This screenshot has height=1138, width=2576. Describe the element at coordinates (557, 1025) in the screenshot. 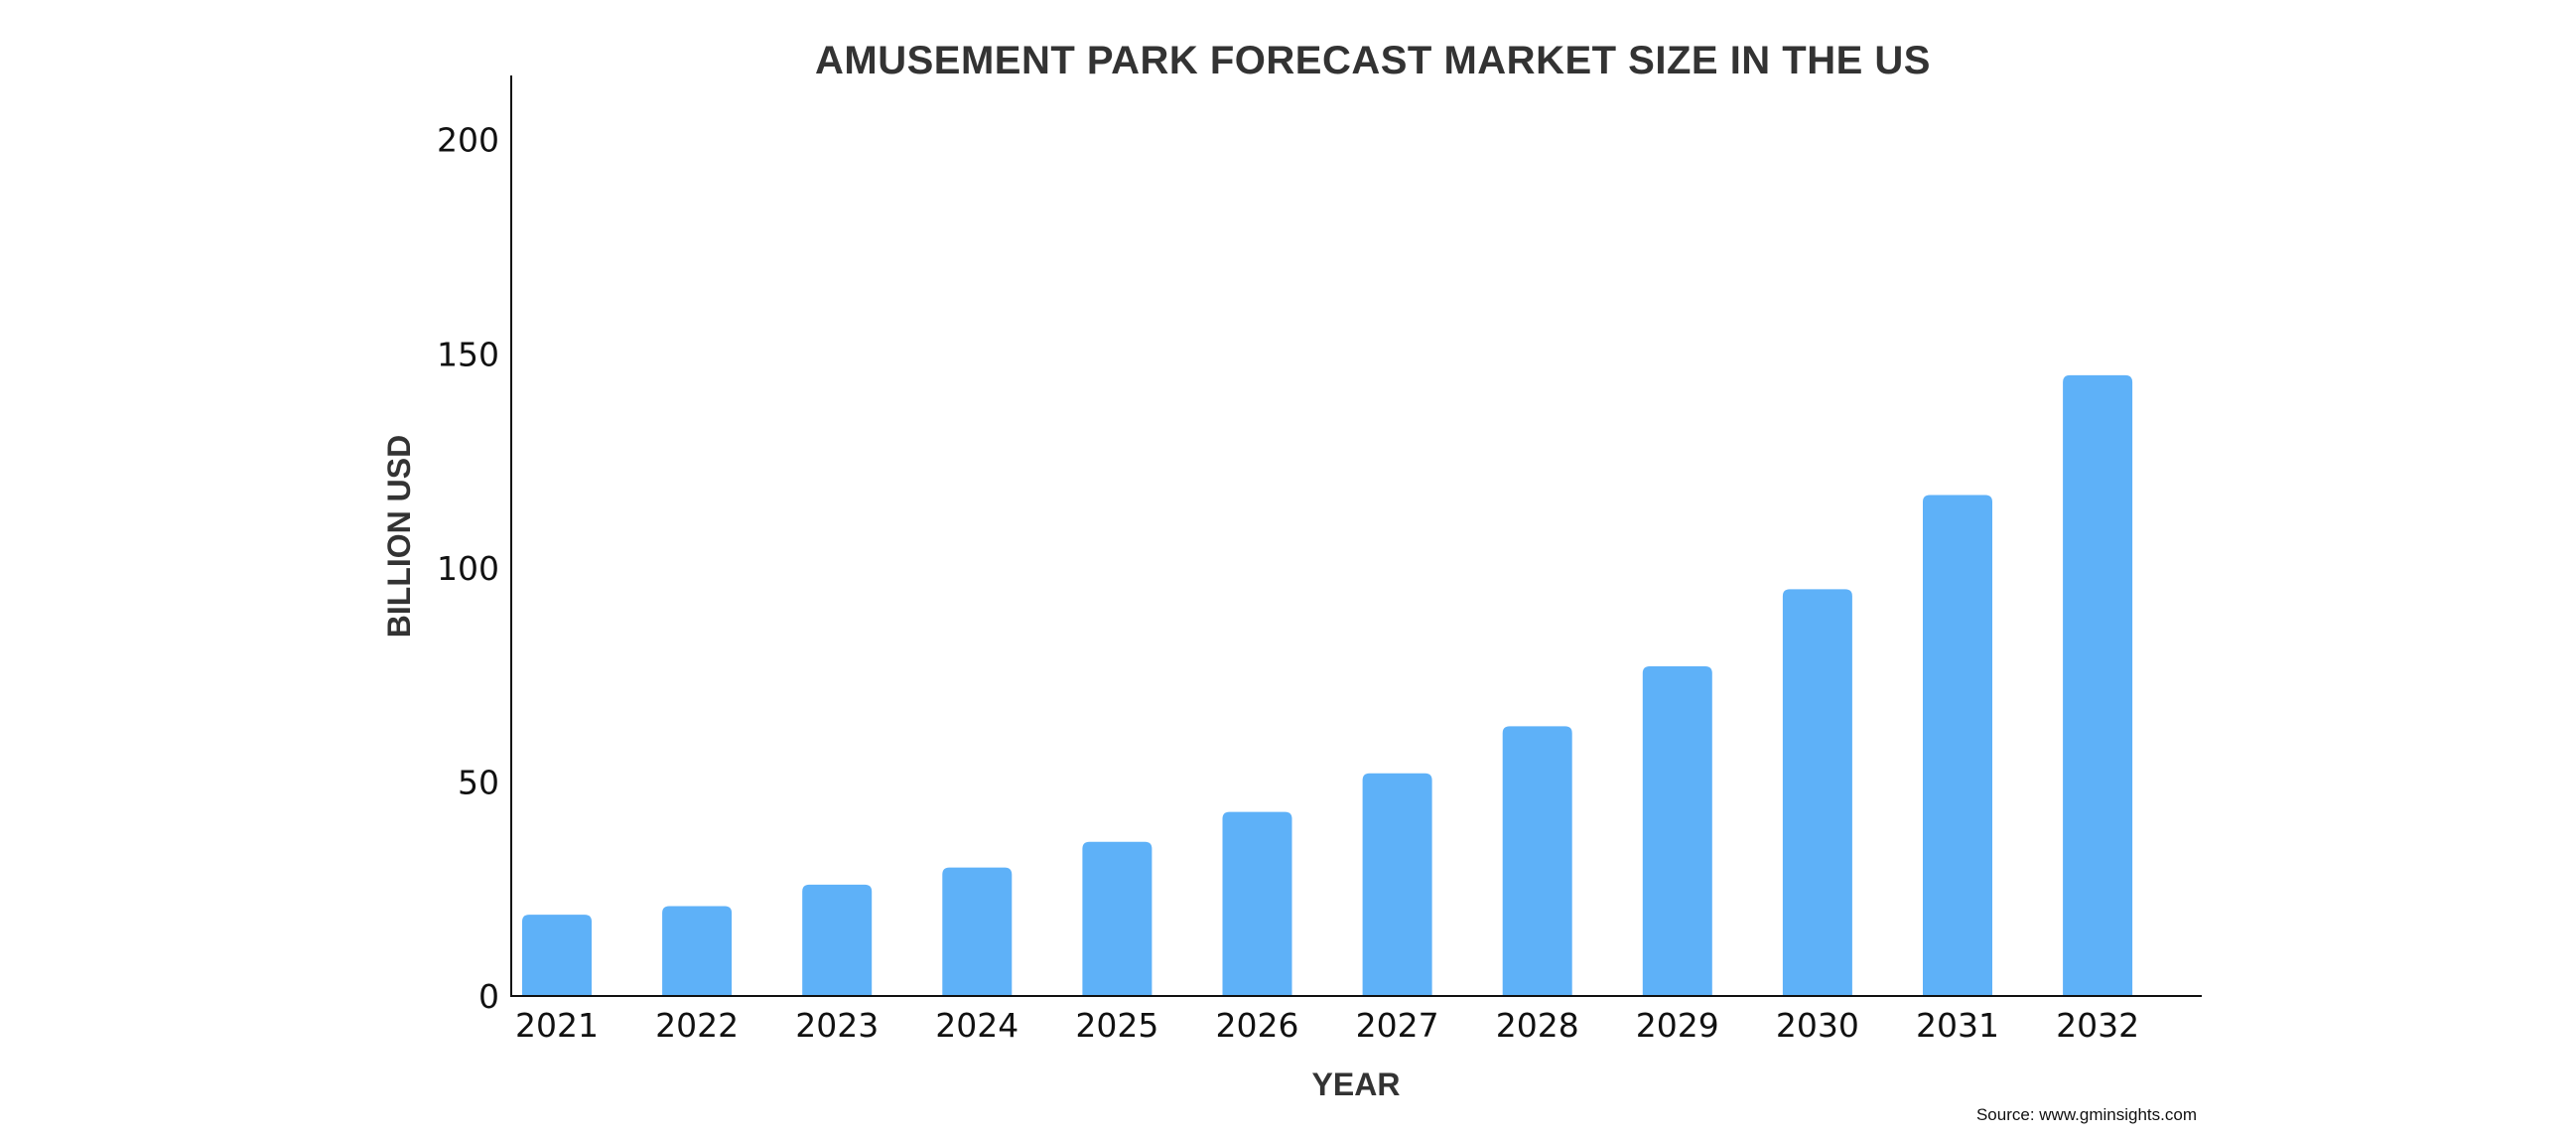

I see `x-tick-label: 2021` at that location.